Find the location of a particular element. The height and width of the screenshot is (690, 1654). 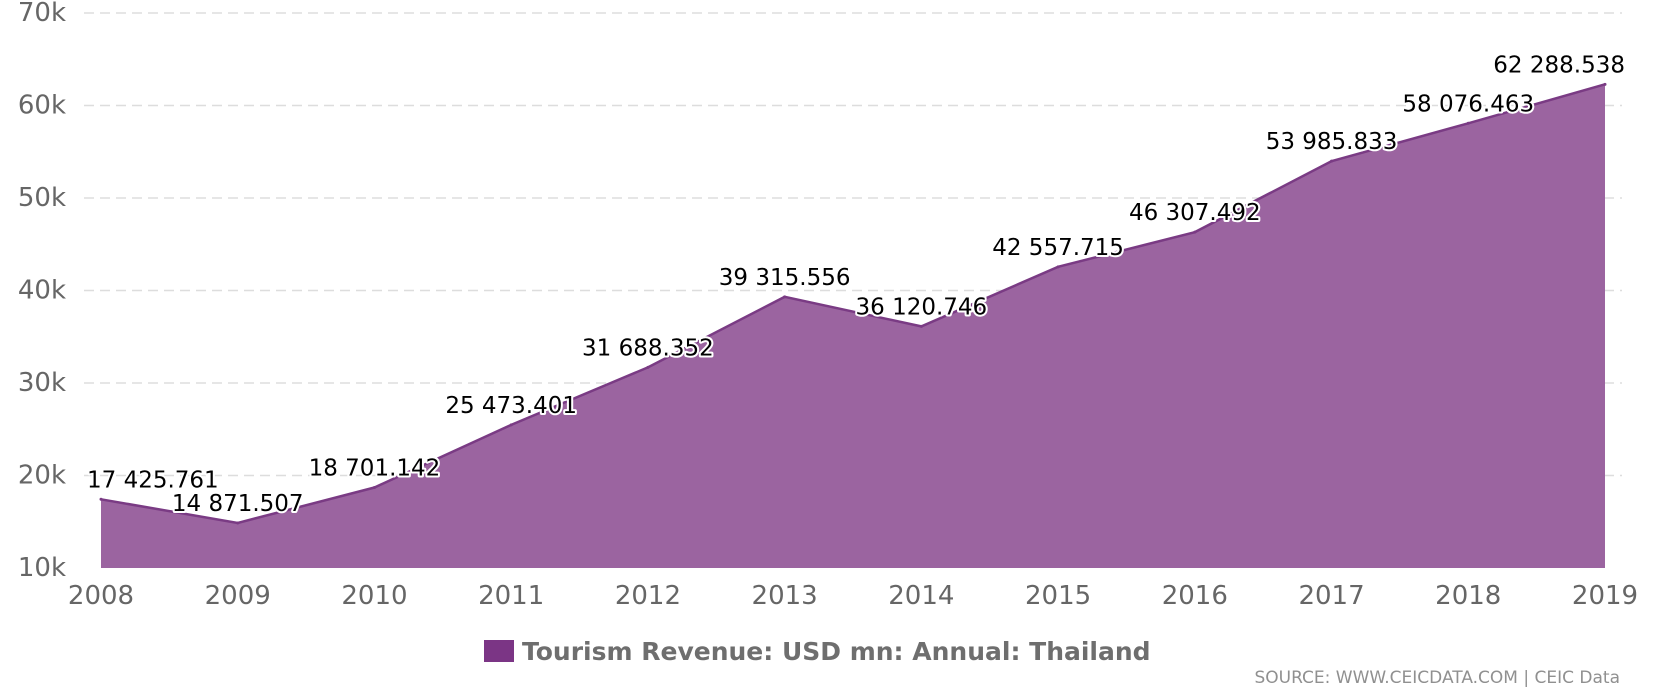

x-tick-label: 2015 is located at coordinates (1058, 596).